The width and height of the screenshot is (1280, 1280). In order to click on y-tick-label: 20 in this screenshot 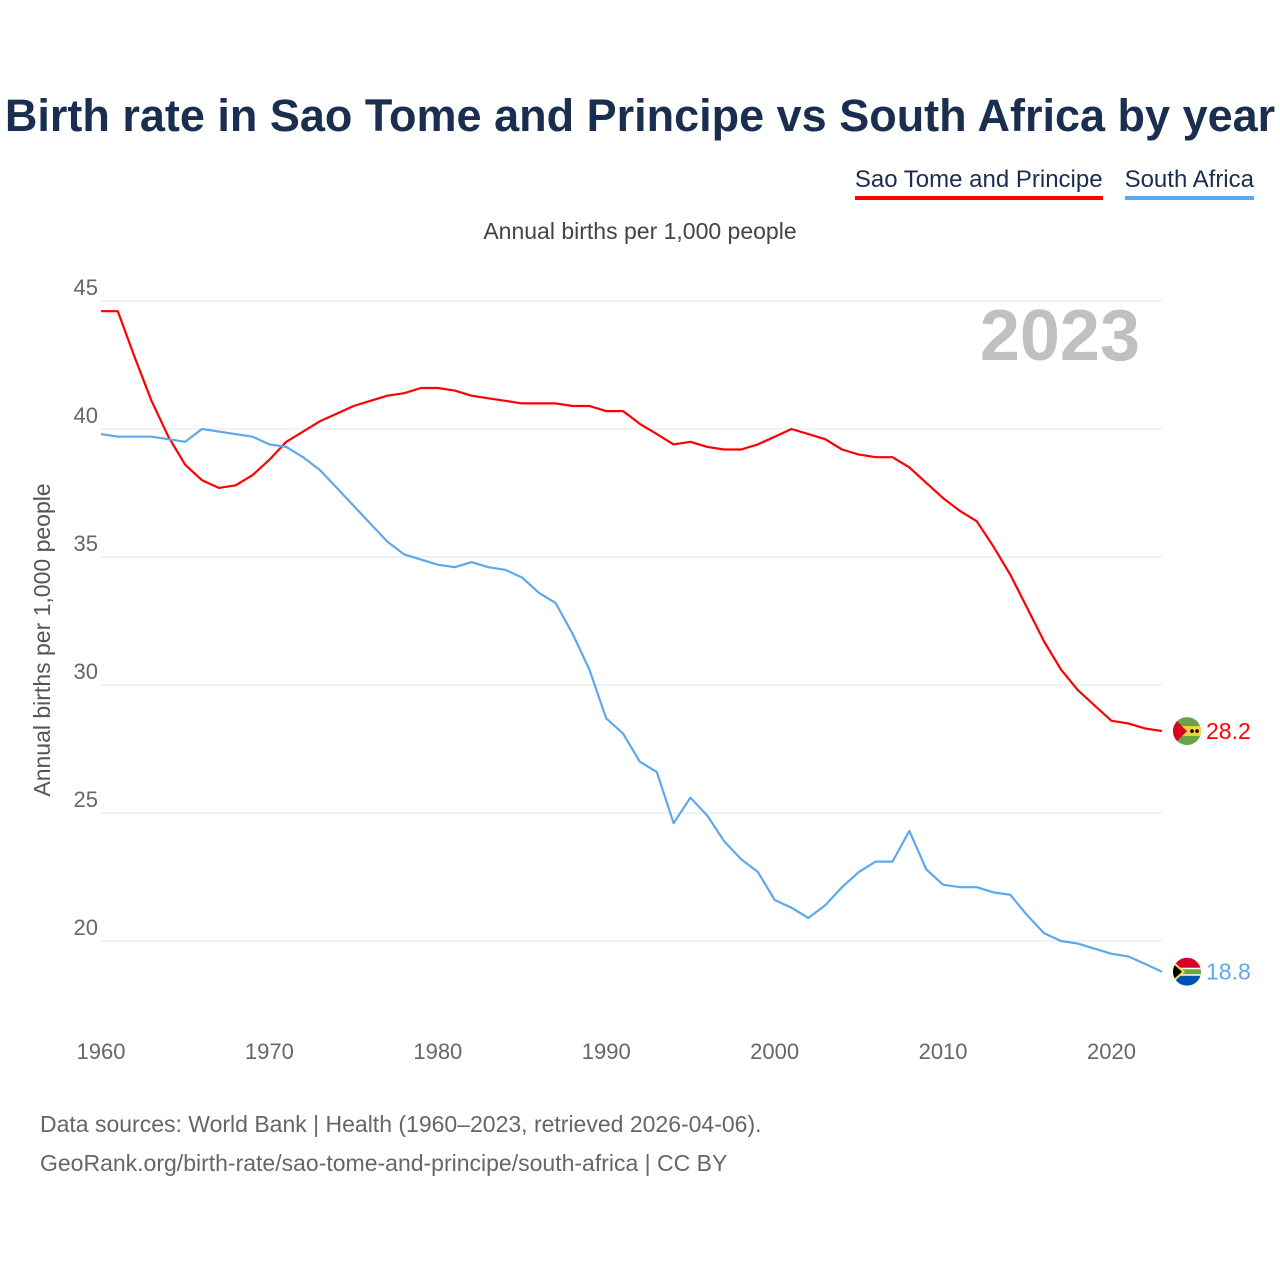, I will do `click(86, 927)`.